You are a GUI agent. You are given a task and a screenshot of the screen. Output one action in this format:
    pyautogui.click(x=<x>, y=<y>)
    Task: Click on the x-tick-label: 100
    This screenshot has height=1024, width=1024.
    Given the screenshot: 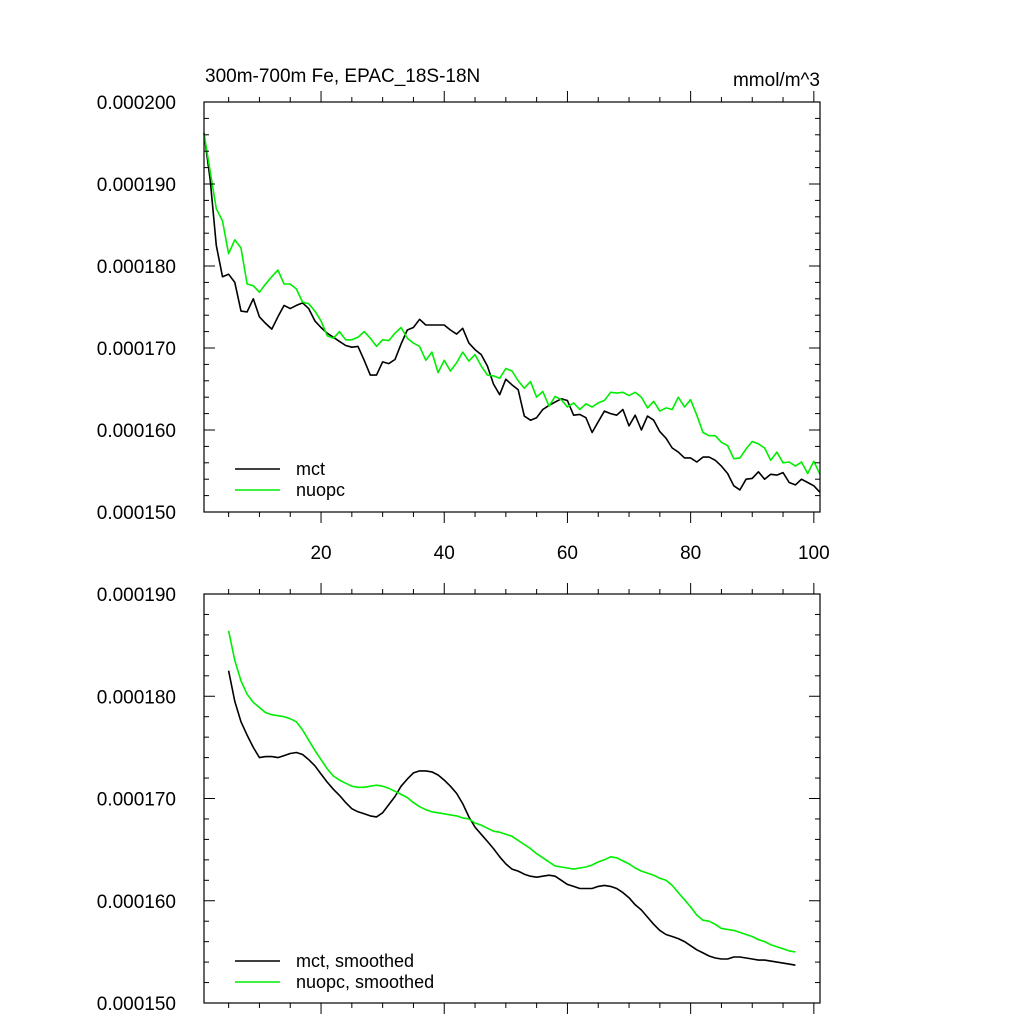 What is the action you would take?
    pyautogui.click(x=814, y=553)
    